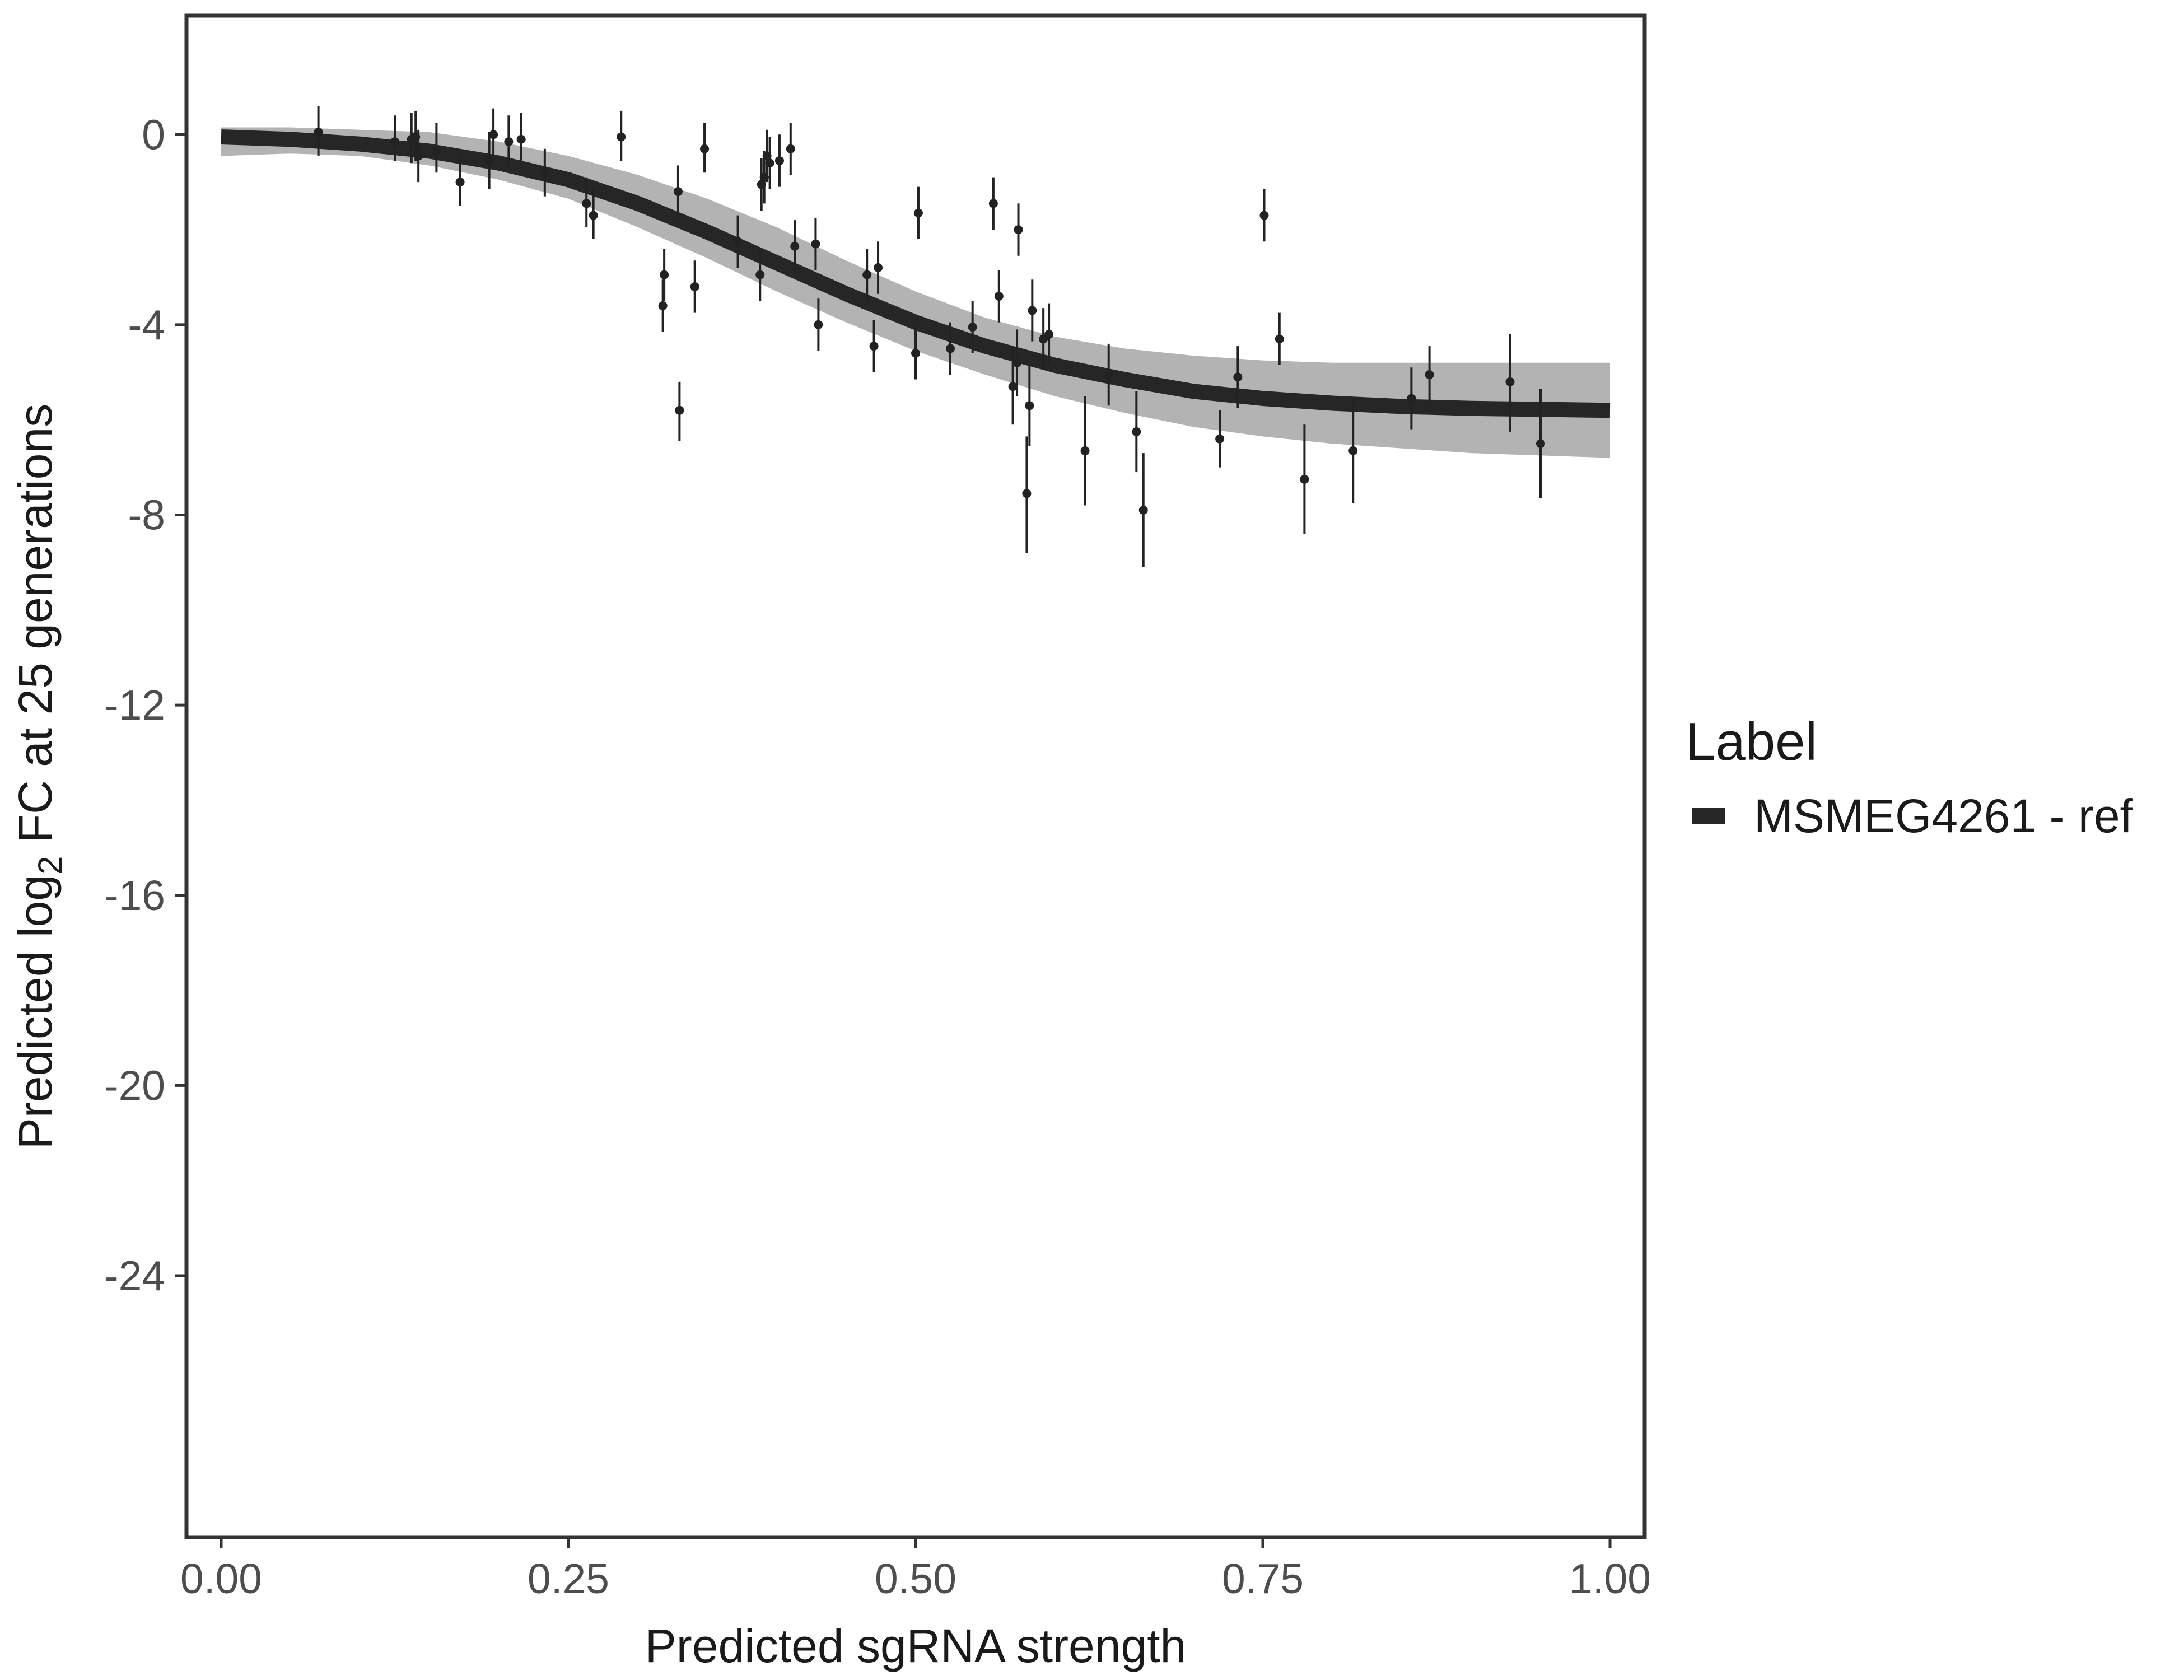 This screenshot has width=2184, height=1680. Describe the element at coordinates (1944, 816) in the screenshot. I see `legend-entry-label: MSMEG4261 - ref` at that location.